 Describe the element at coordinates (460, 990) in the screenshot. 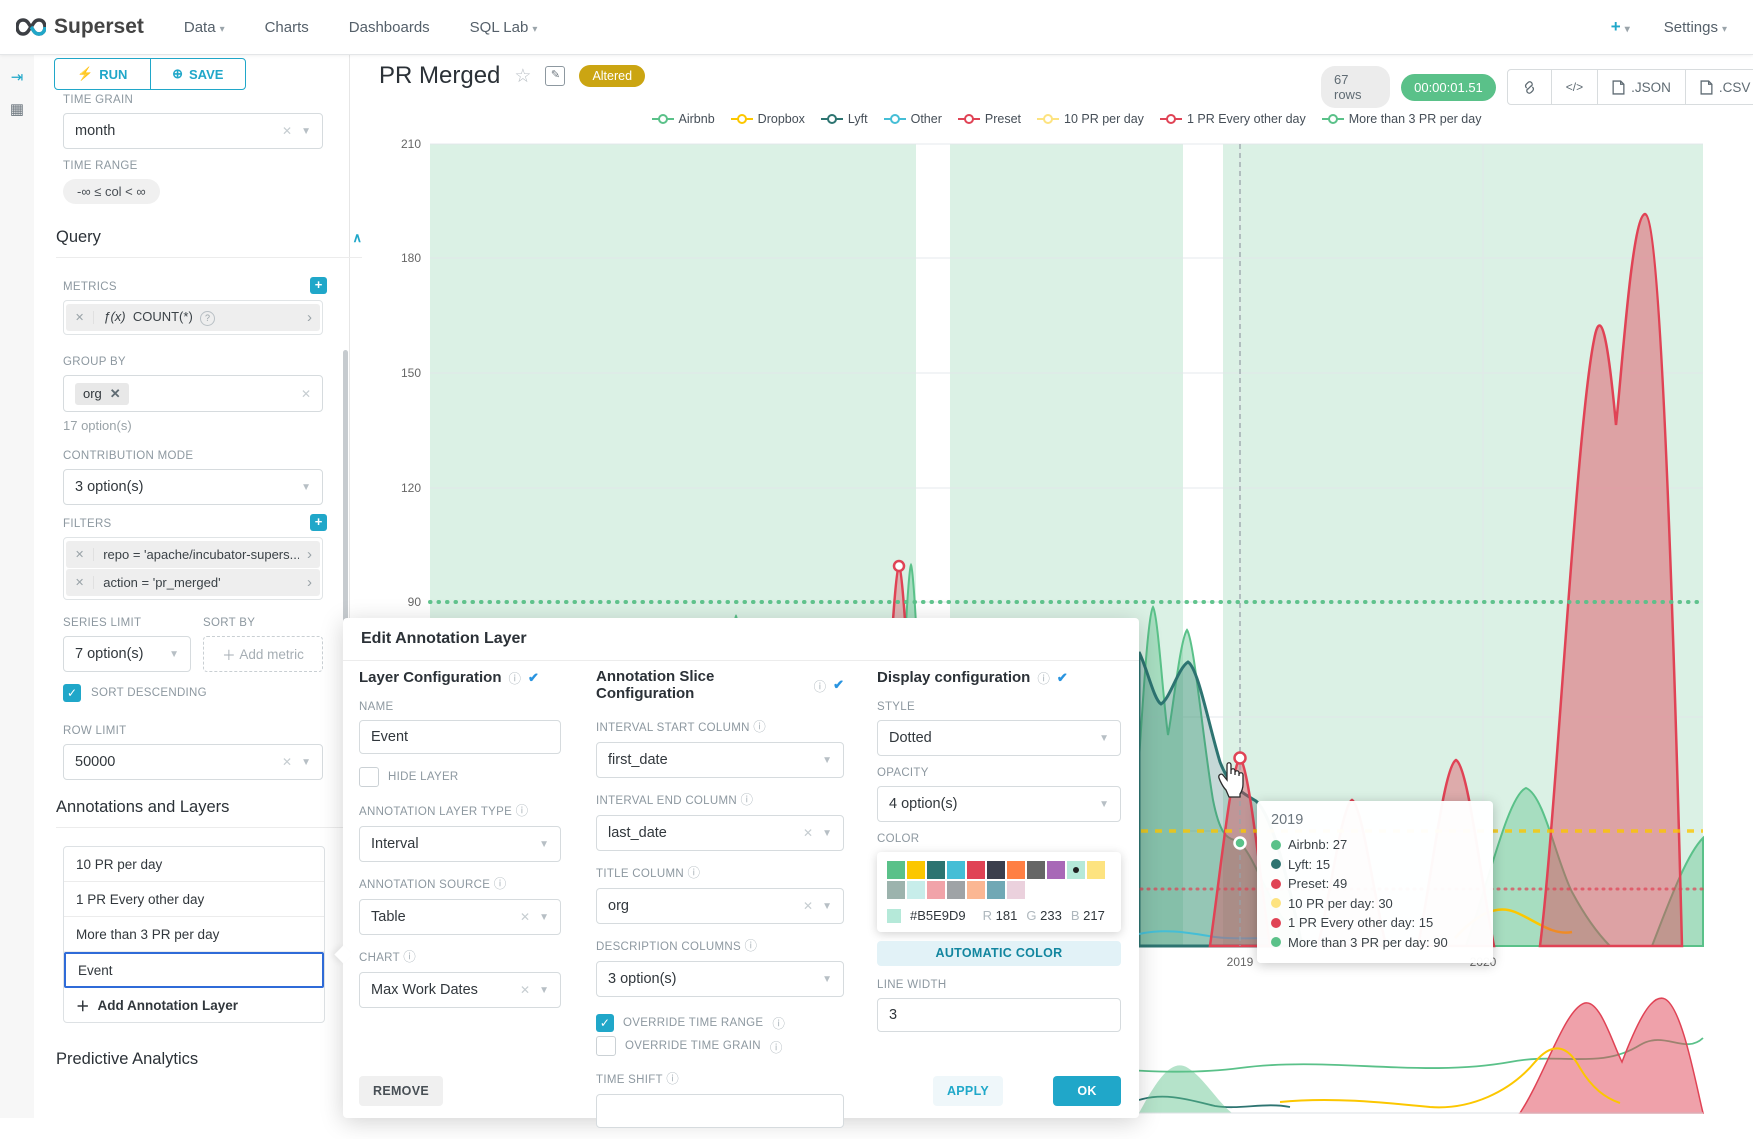

I see `chart-select: Max Work Dates ✕ ▼` at that location.